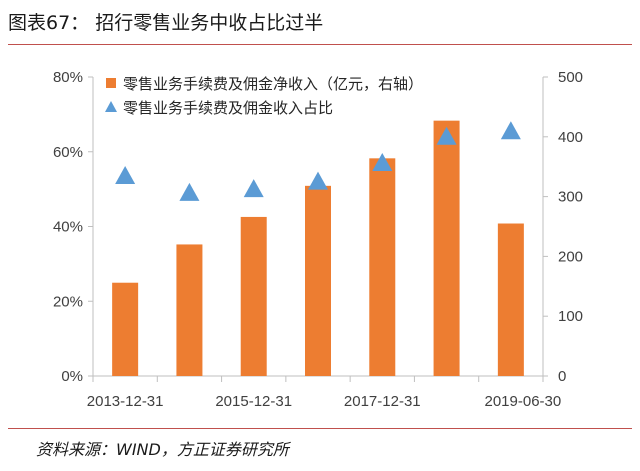 The width and height of the screenshot is (640, 471). Describe the element at coordinates (111, 83) in the screenshot. I see `legend-bar-swatch` at that location.